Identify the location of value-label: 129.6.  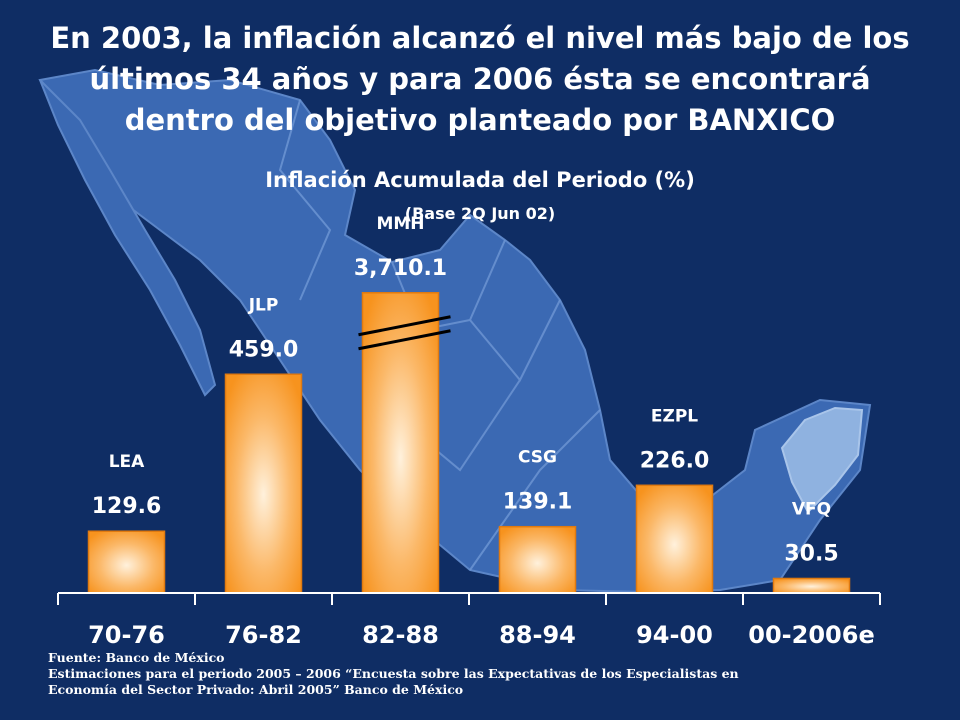
(127, 506).